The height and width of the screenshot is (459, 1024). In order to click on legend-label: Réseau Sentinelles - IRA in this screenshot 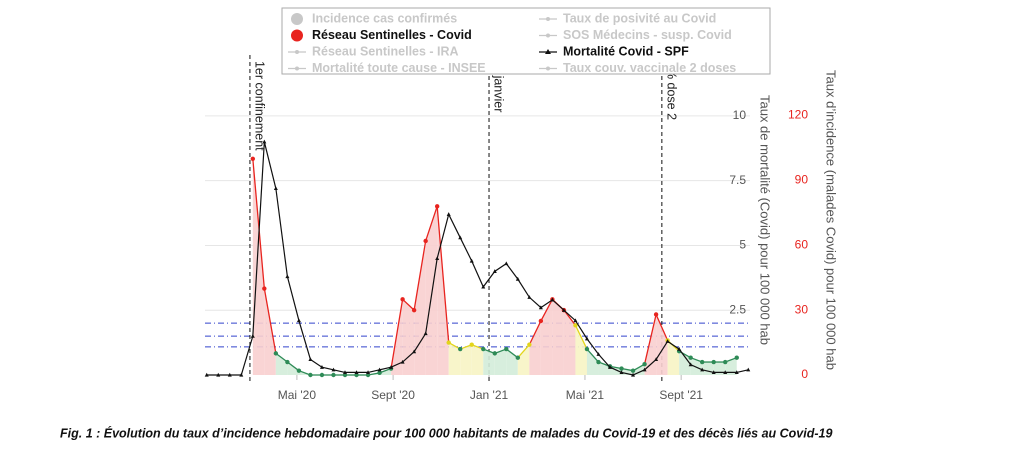, I will do `click(385, 51)`.